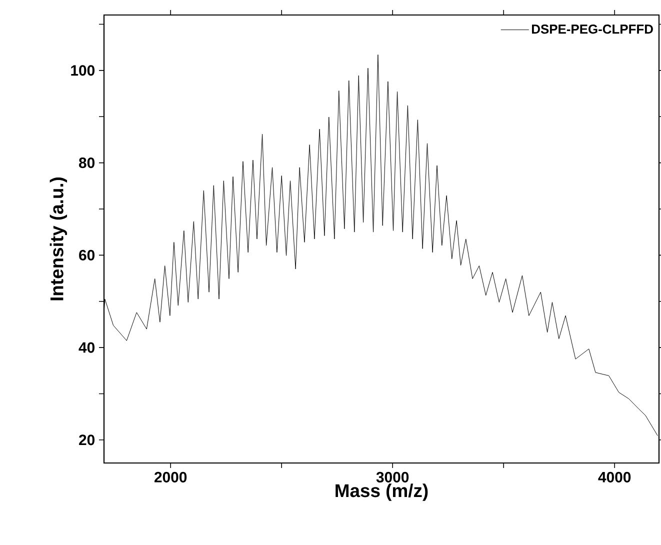 The width and height of the screenshot is (661, 545). Describe the element at coordinates (392, 477) in the screenshot. I see `x-tick-label: 3000` at that location.